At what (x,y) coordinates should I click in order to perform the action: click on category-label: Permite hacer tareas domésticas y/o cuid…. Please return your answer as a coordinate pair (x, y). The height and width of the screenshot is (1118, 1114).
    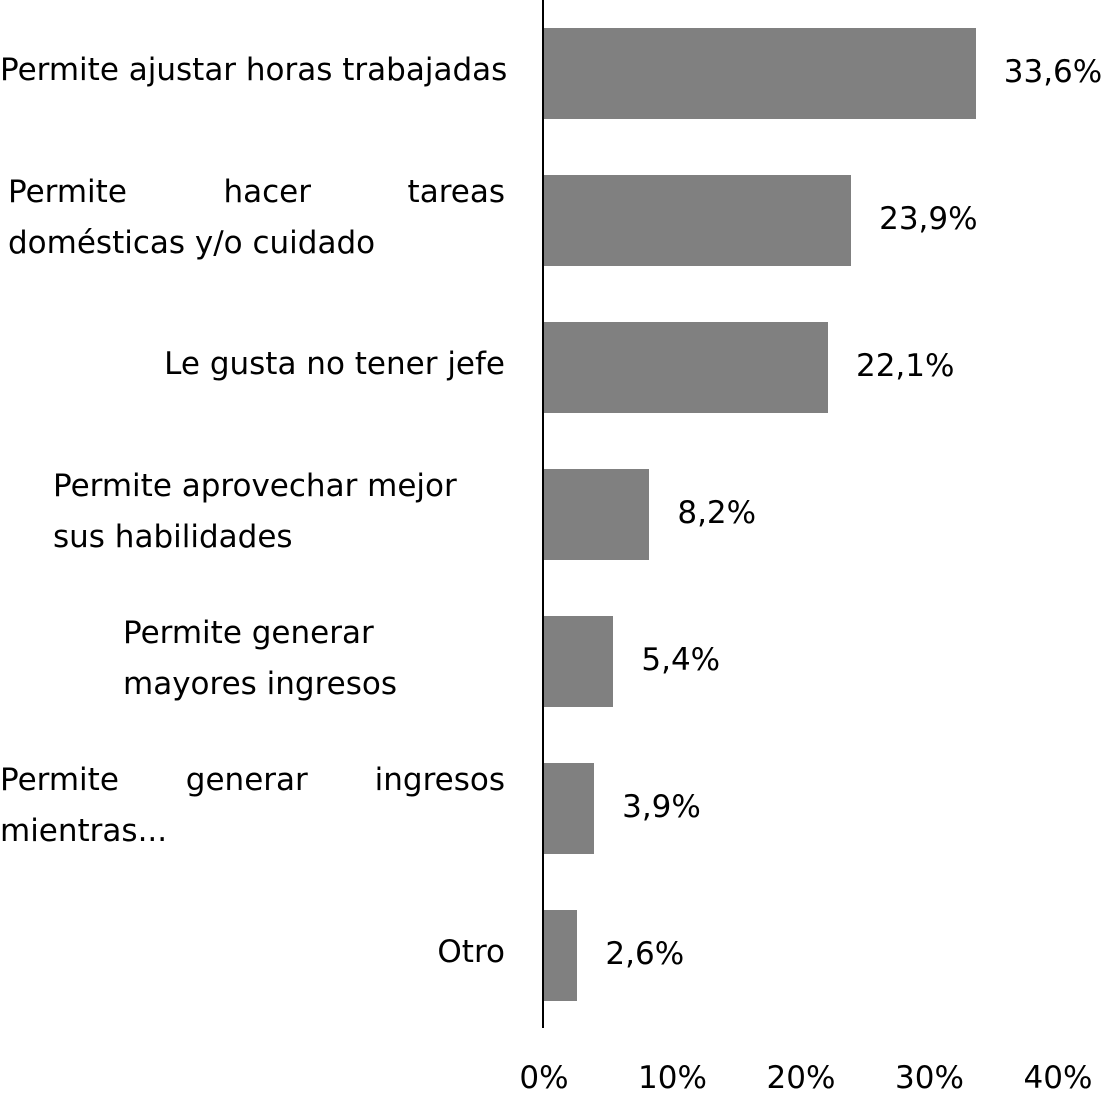
    Looking at the image, I should click on (256, 217).